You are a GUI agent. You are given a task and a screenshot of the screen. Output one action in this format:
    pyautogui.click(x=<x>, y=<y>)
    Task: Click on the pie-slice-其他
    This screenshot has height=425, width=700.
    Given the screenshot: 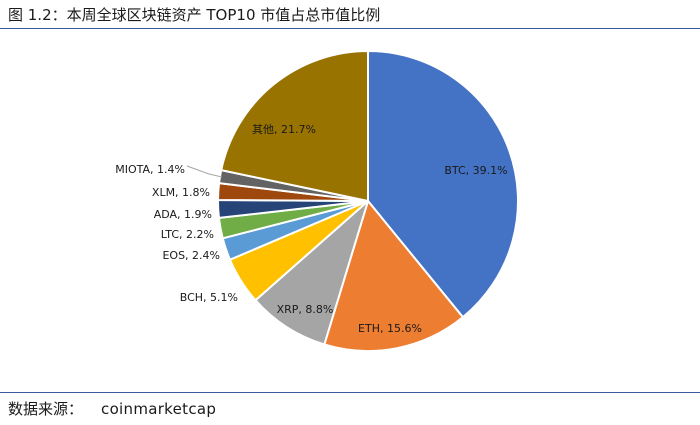 What is the action you would take?
    pyautogui.click(x=294, y=126)
    